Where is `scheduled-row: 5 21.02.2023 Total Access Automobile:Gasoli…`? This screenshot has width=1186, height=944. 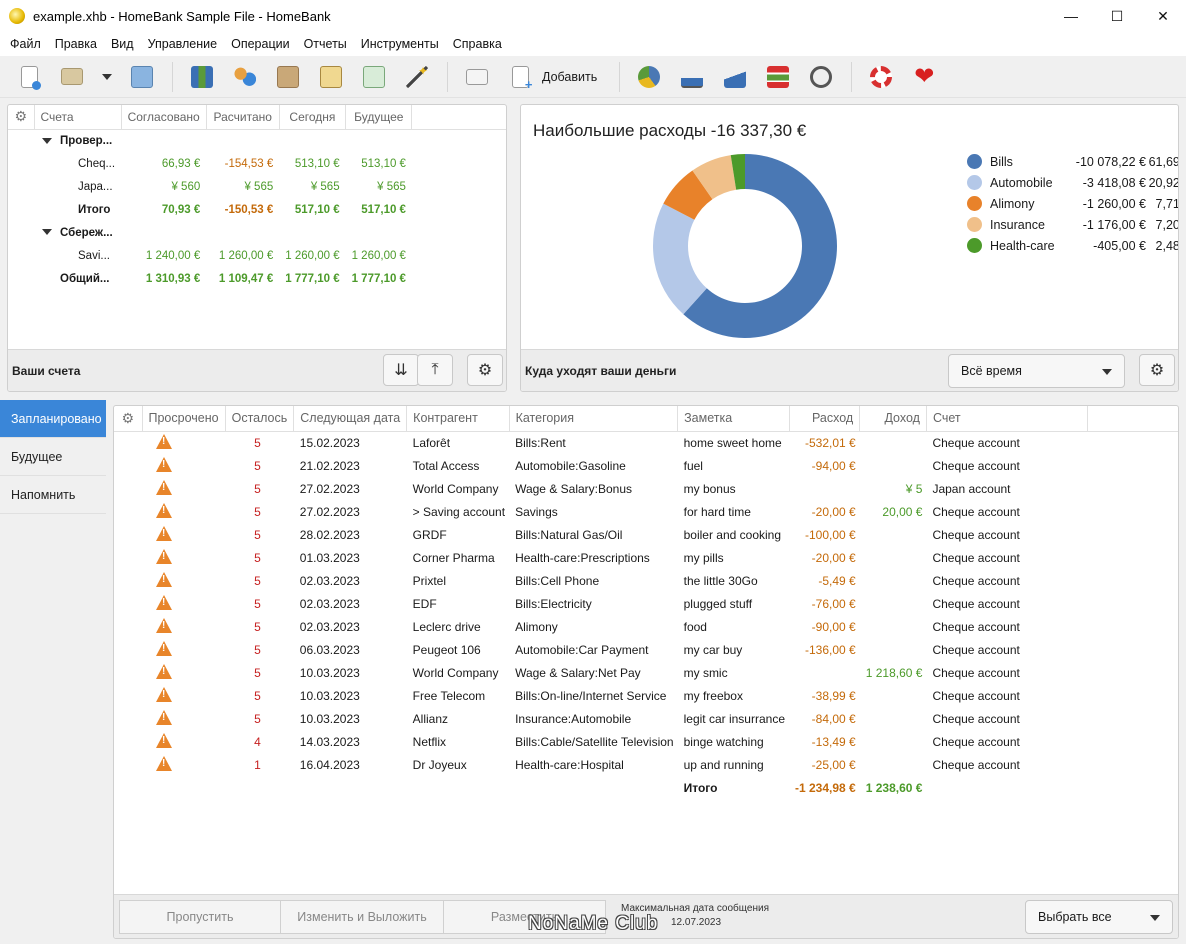
scheduled-row: 5 21.02.2023 Total Access Automobile:Gasoli… is located at coordinates (646, 465).